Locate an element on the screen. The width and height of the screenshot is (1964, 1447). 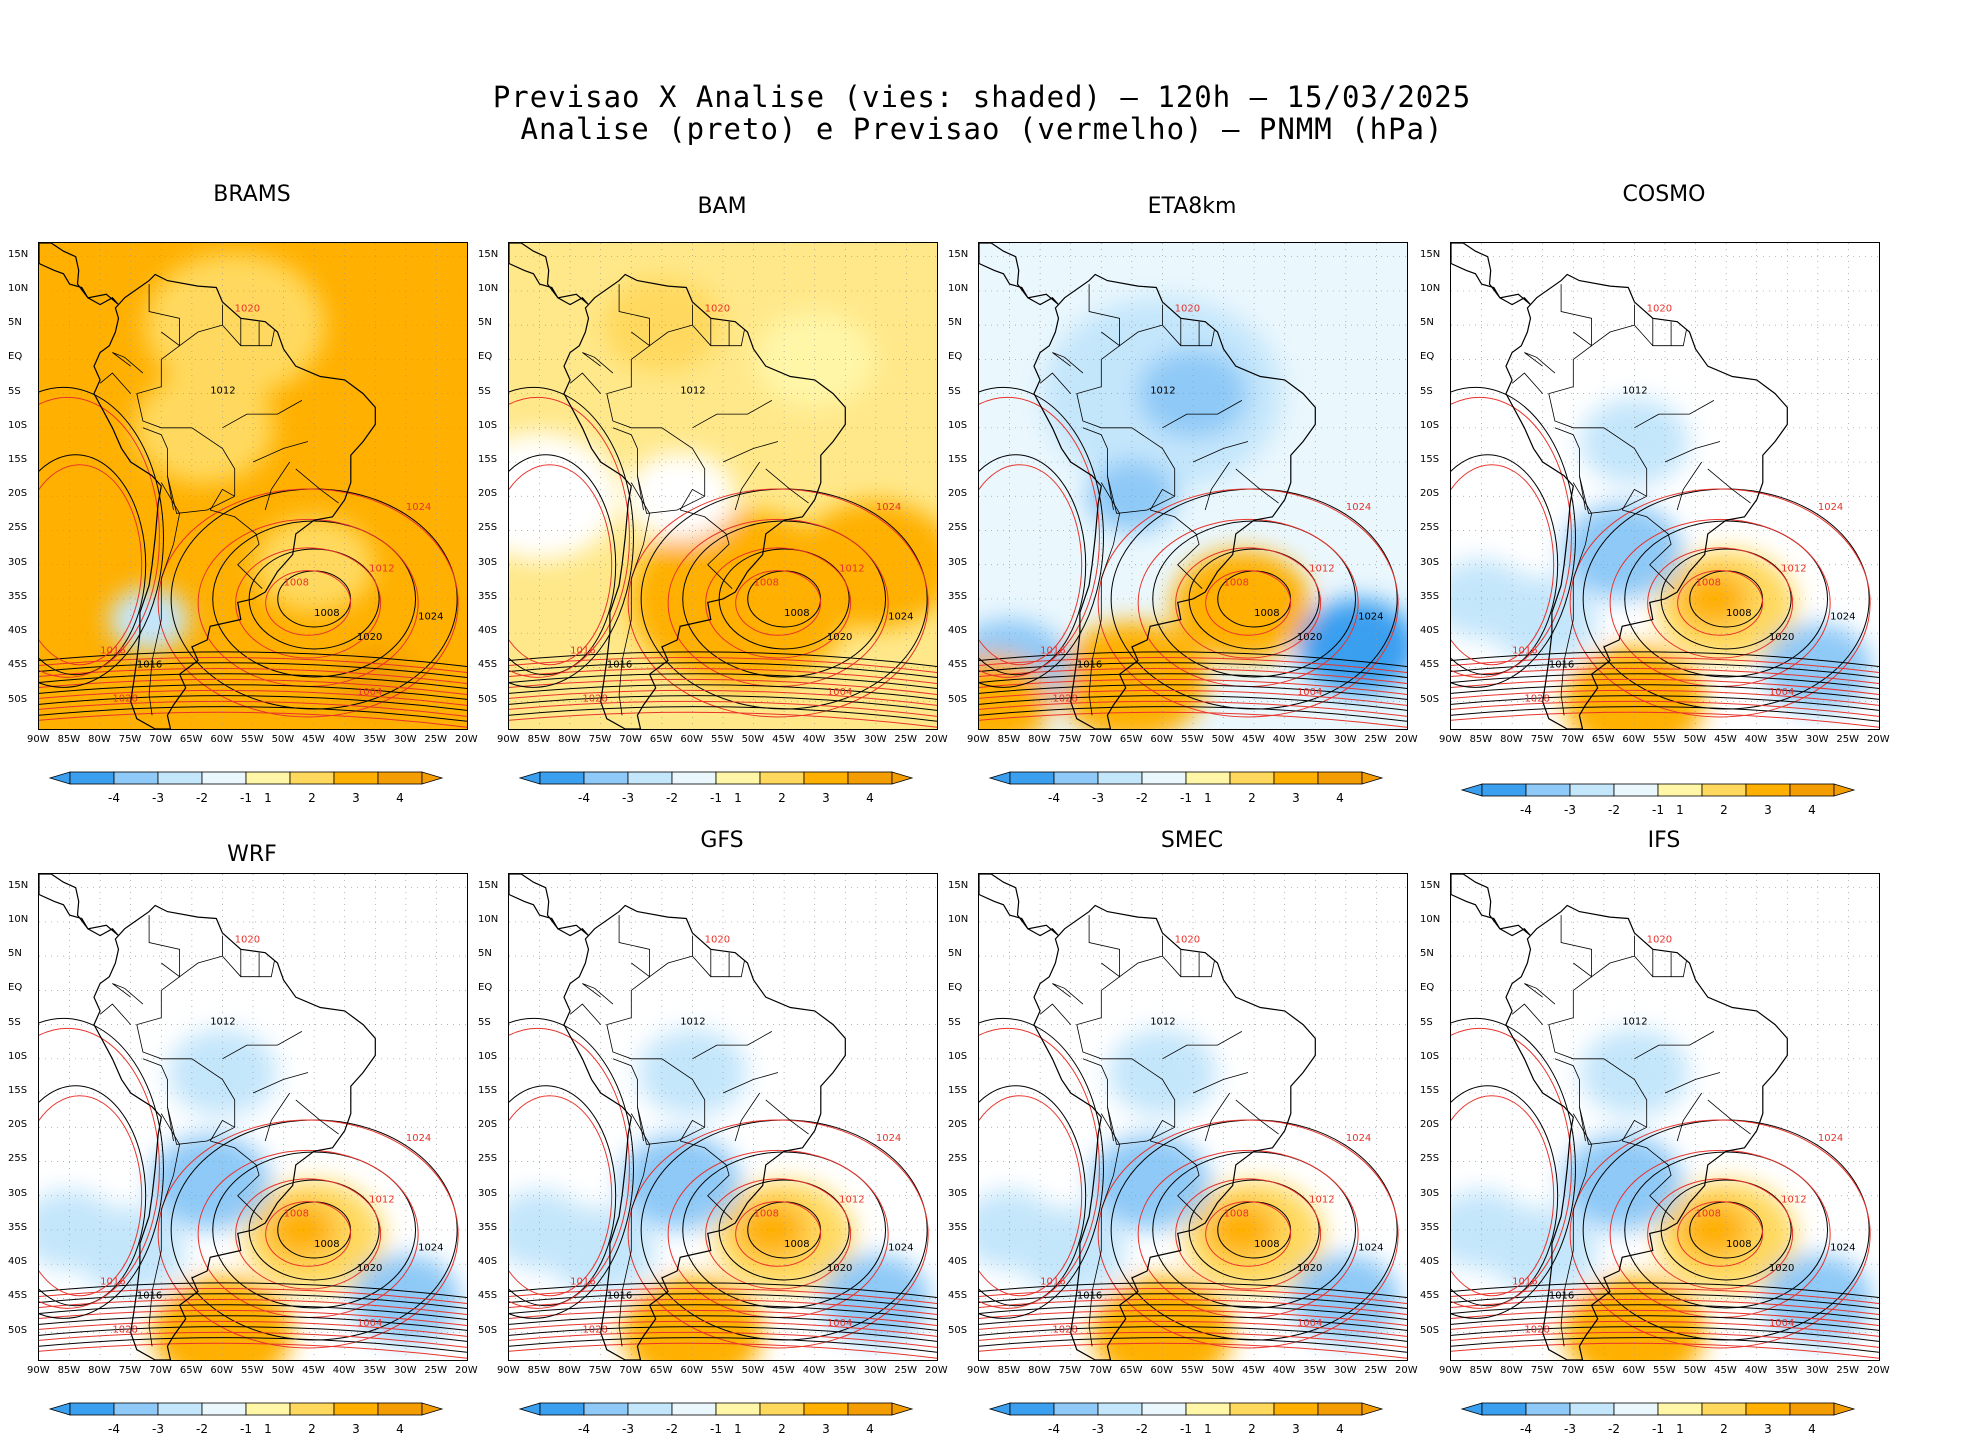
lat-tick-label: 5S is located at coordinates (14, 391).